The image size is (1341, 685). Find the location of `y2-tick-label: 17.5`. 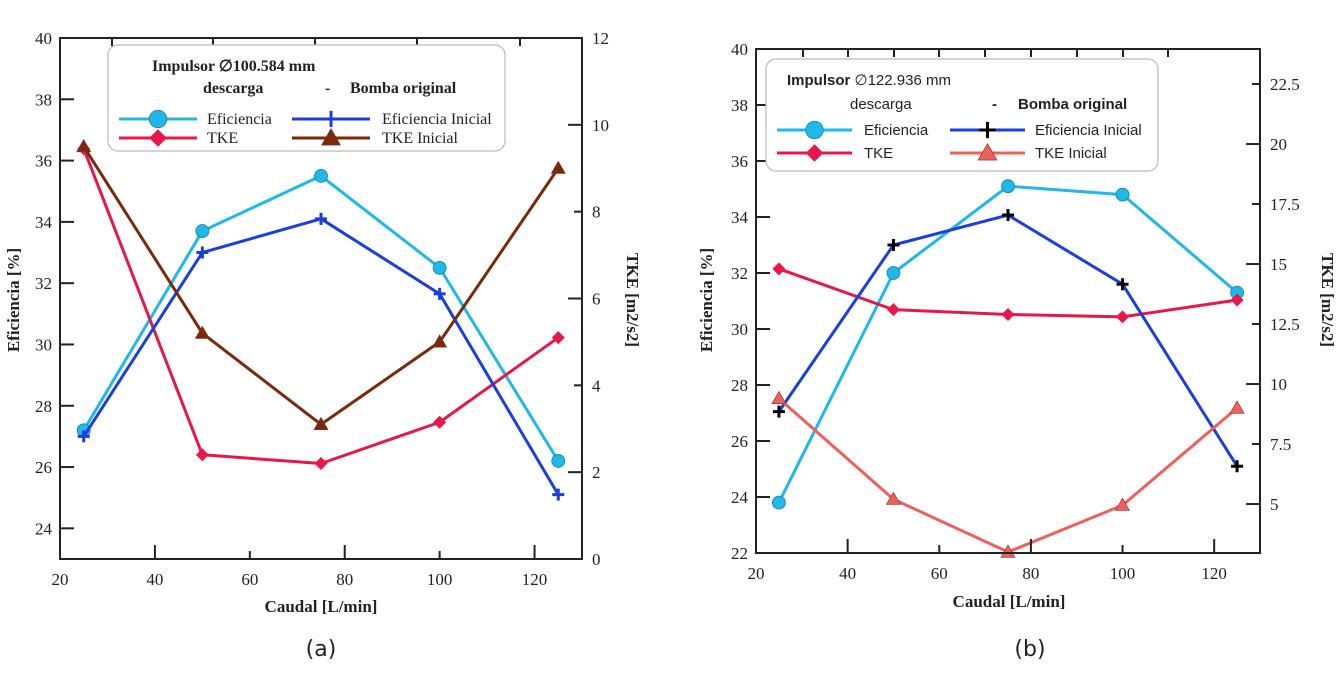

y2-tick-label: 17.5 is located at coordinates (1285, 204).